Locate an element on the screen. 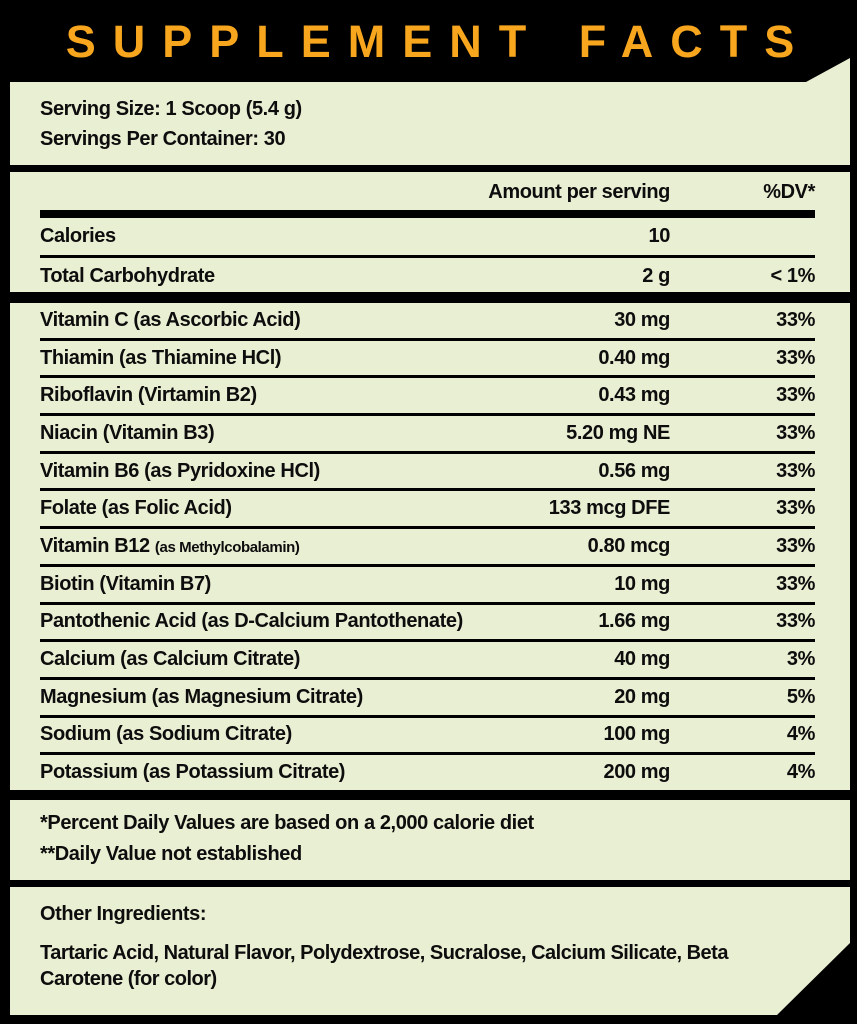 This screenshot has height=1024, width=857. column-header-dv: %DV* is located at coordinates (789, 191).